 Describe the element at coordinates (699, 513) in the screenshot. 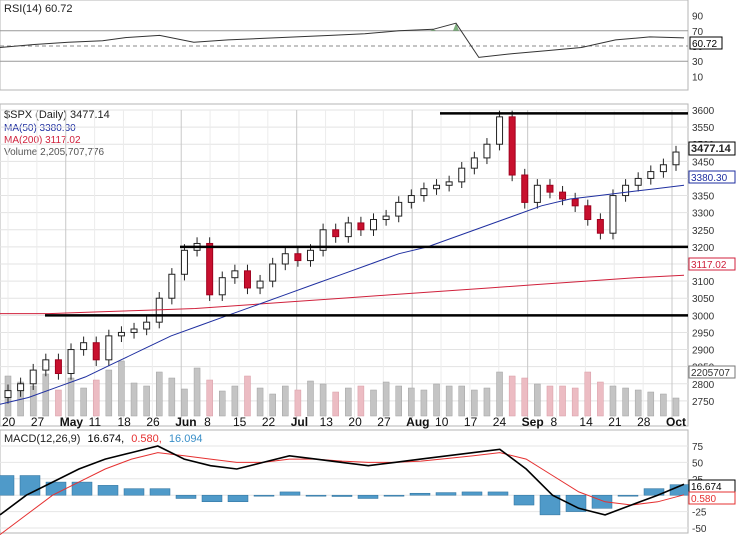

I see `macd-tick-label: -25` at that location.